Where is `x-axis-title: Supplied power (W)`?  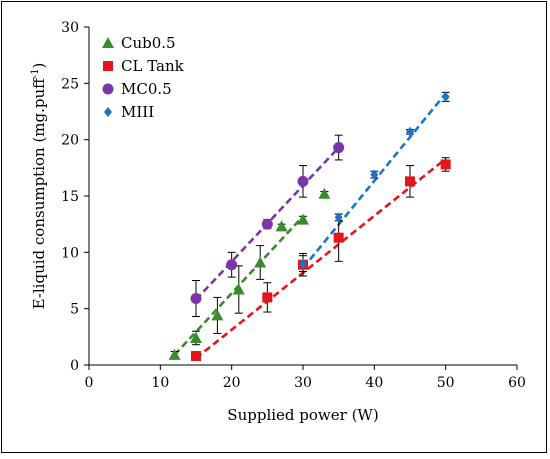
x-axis-title: Supplied power (W) is located at coordinates (302, 415).